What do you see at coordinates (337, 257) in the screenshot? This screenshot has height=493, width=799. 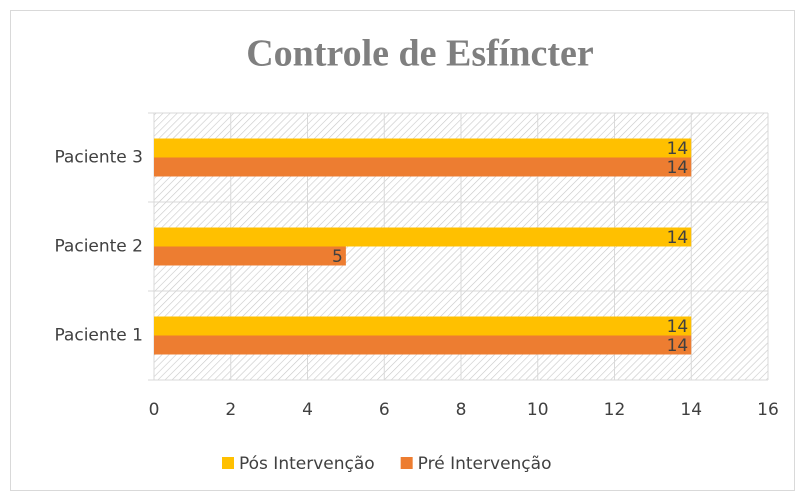 I see `data-label: 5` at bounding box center [337, 257].